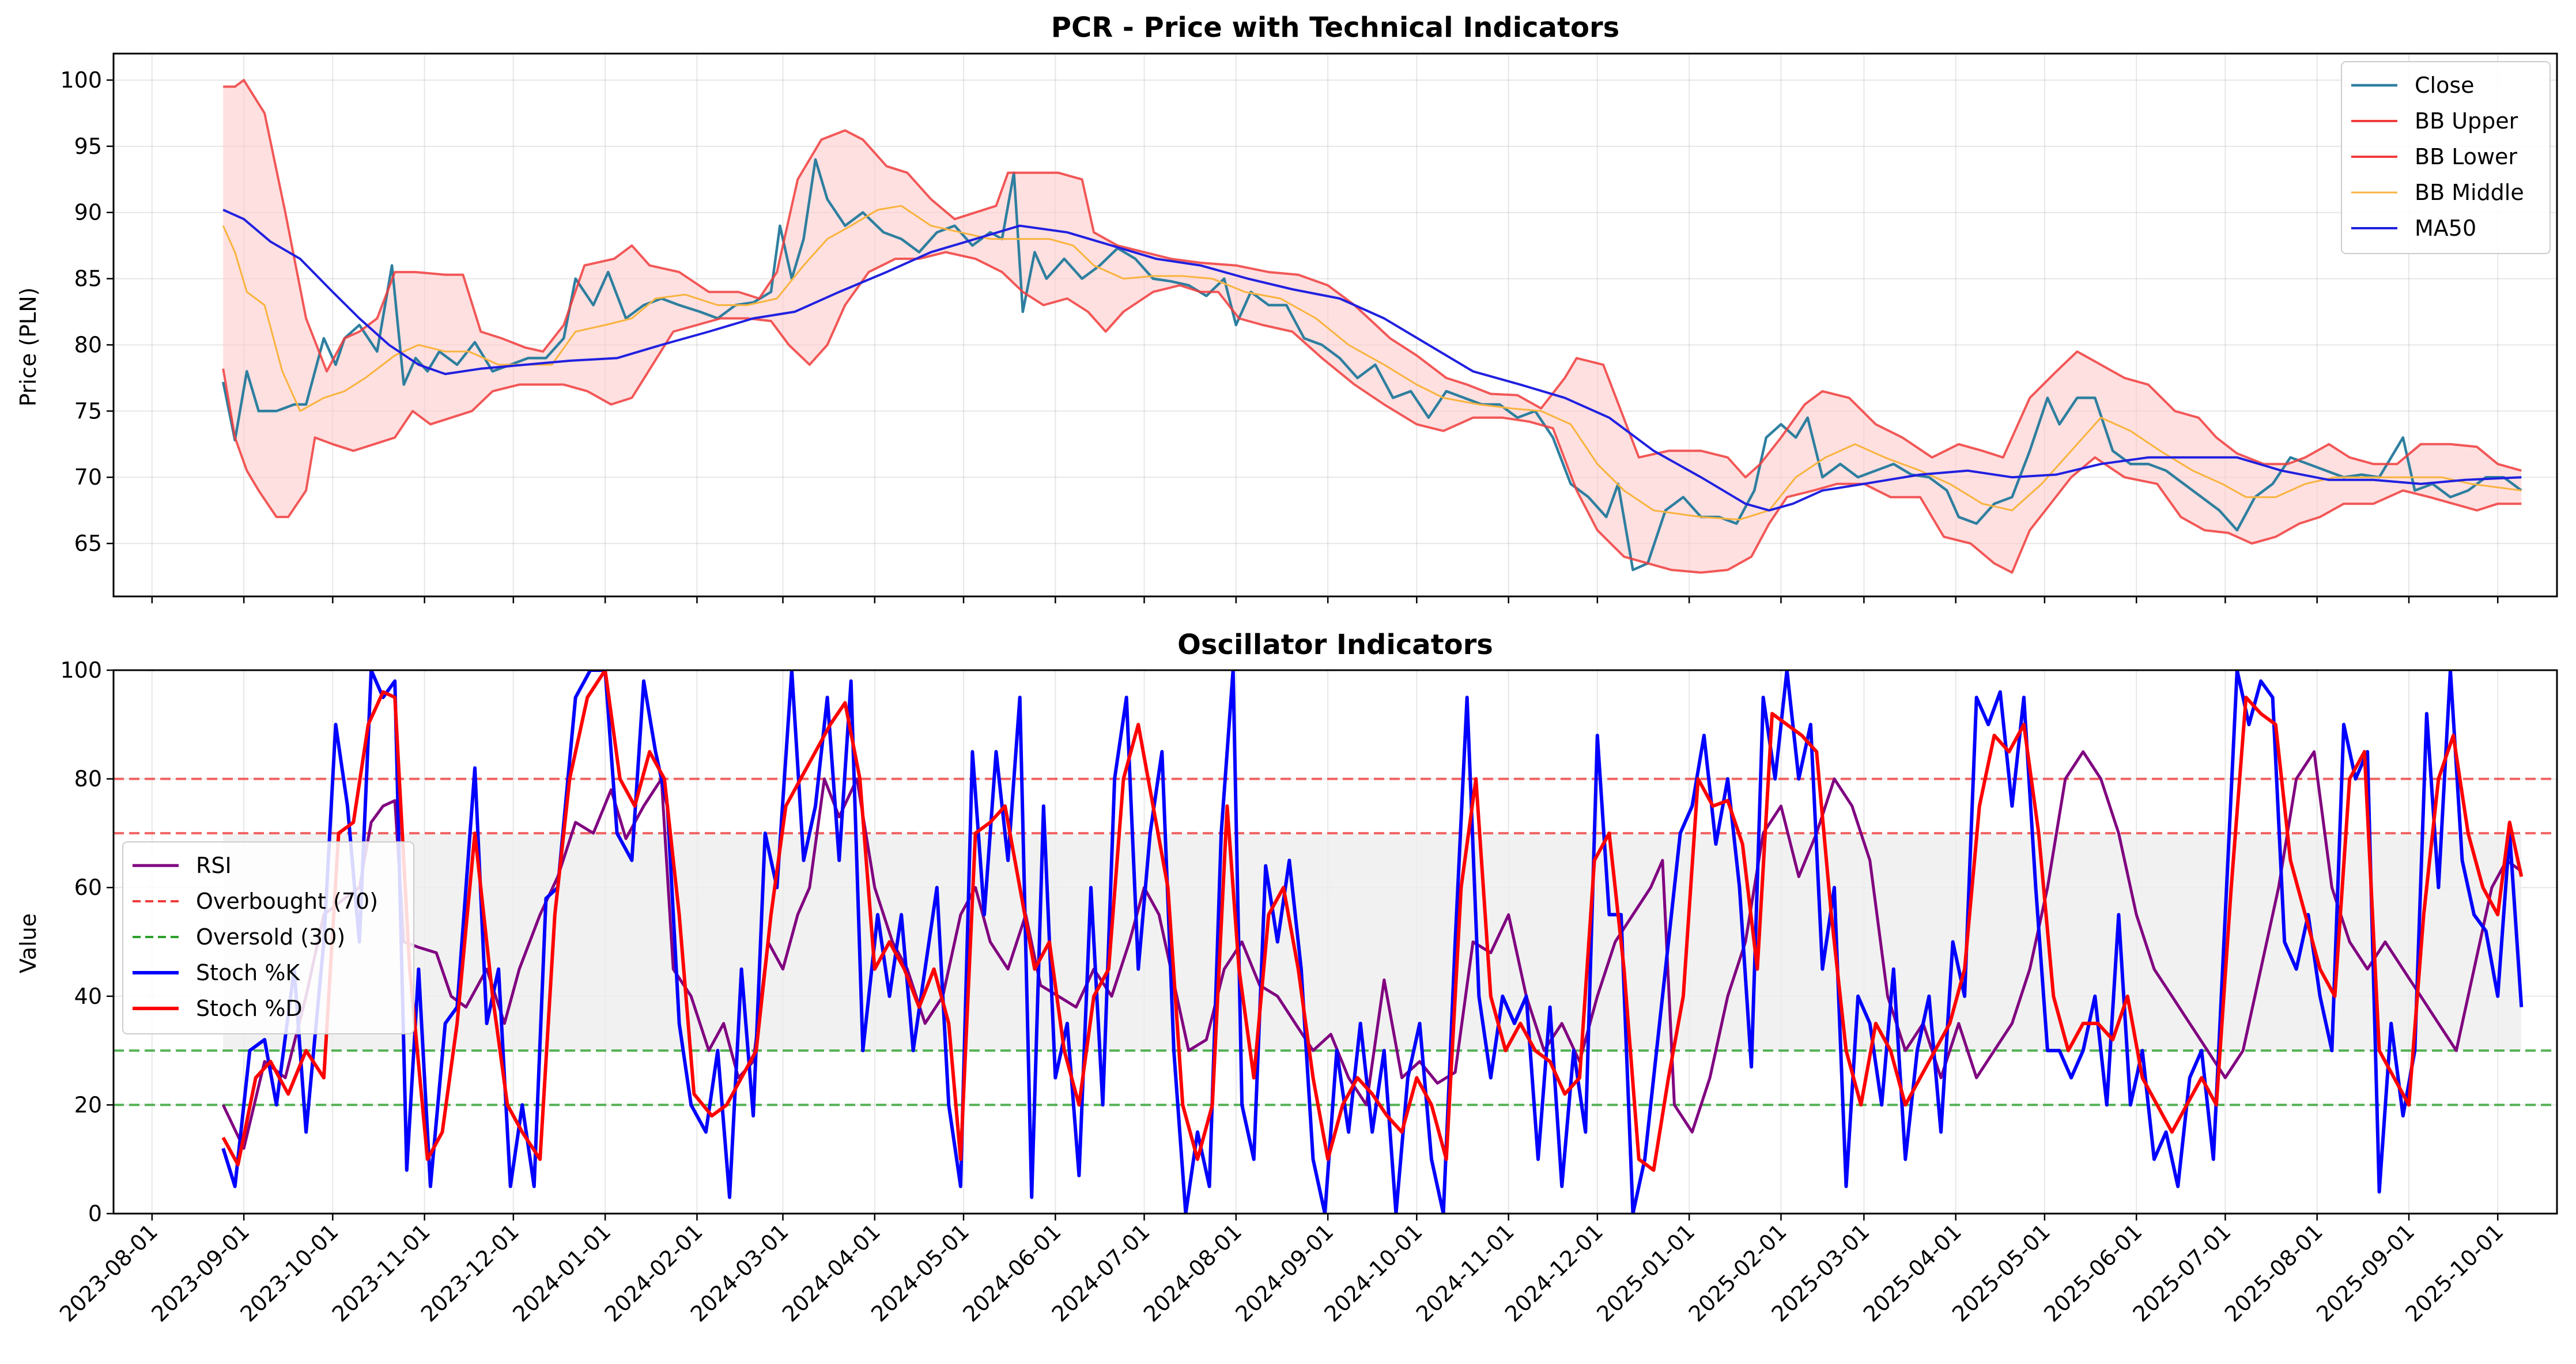 The image size is (2576, 1364). What do you see at coordinates (28, 347) in the screenshot?
I see `price-y-axis-label: Price (PLN)` at bounding box center [28, 347].